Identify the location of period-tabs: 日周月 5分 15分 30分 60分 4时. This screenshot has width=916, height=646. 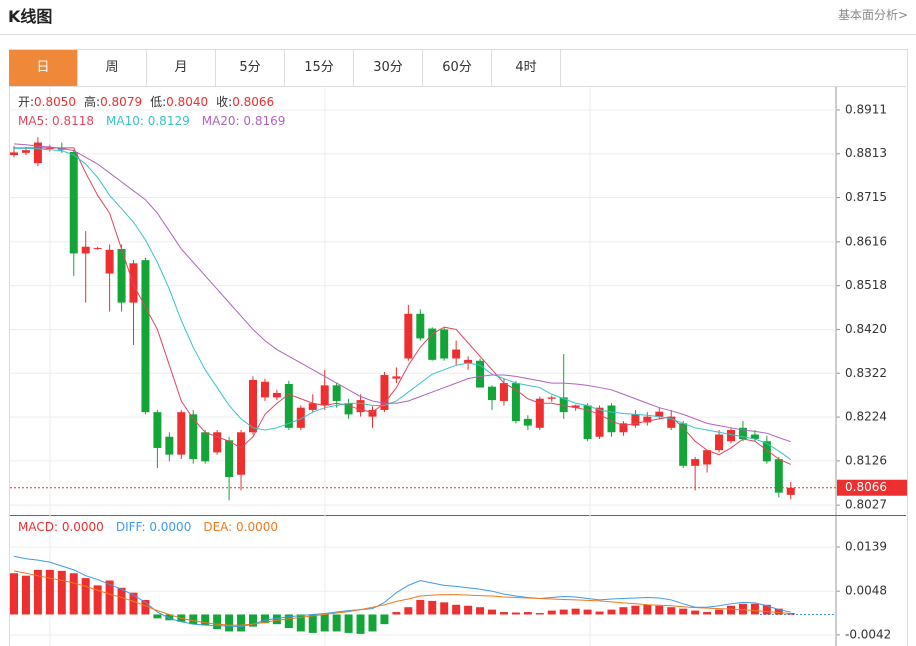
(285, 68).